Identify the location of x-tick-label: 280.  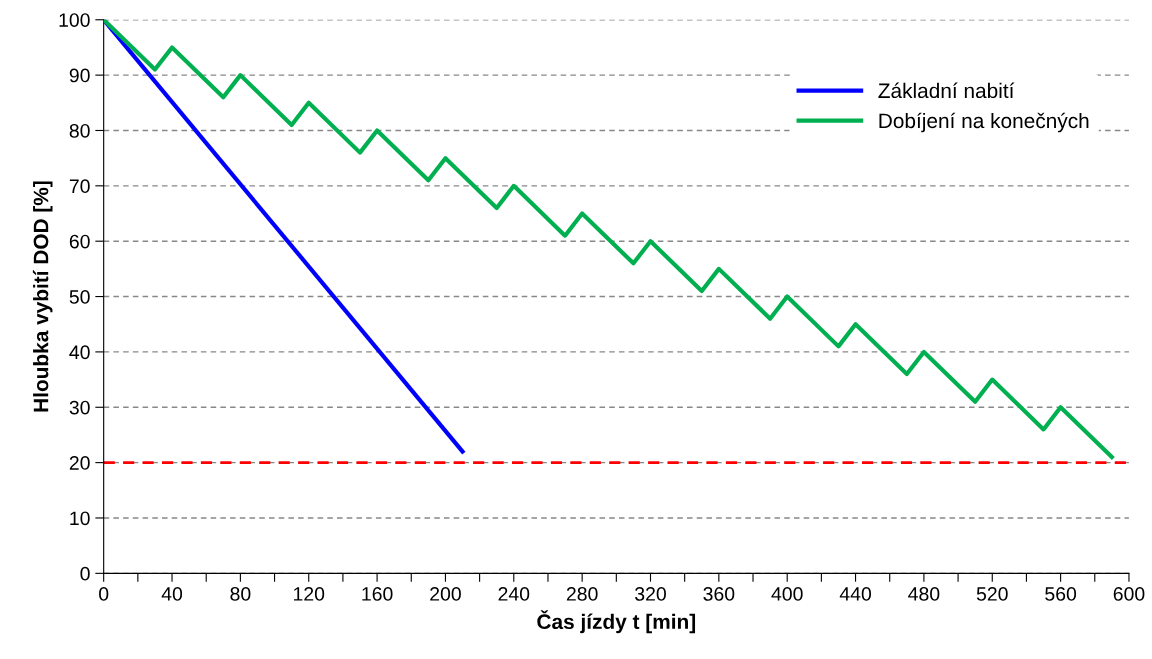
(582, 594).